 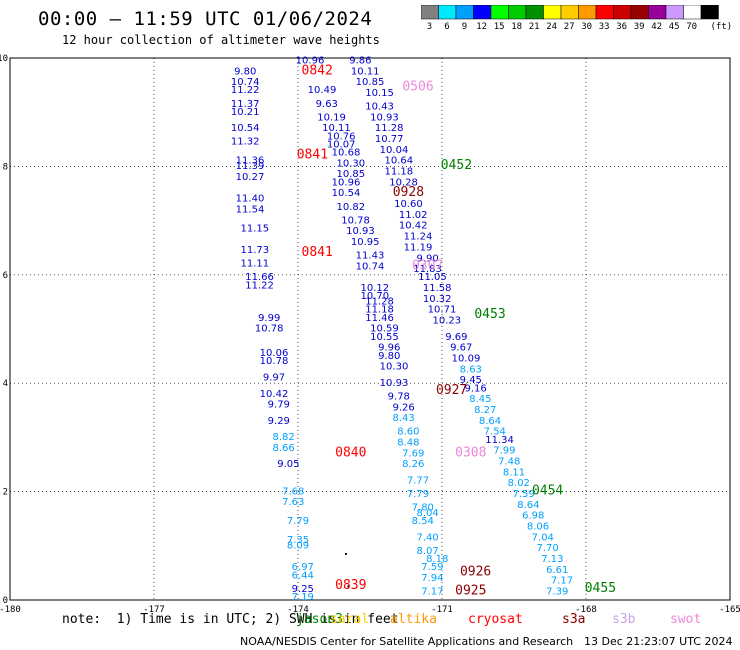 What do you see at coordinates (5, 167) in the screenshot?
I see `latitude-tick-label: 8` at bounding box center [5, 167].